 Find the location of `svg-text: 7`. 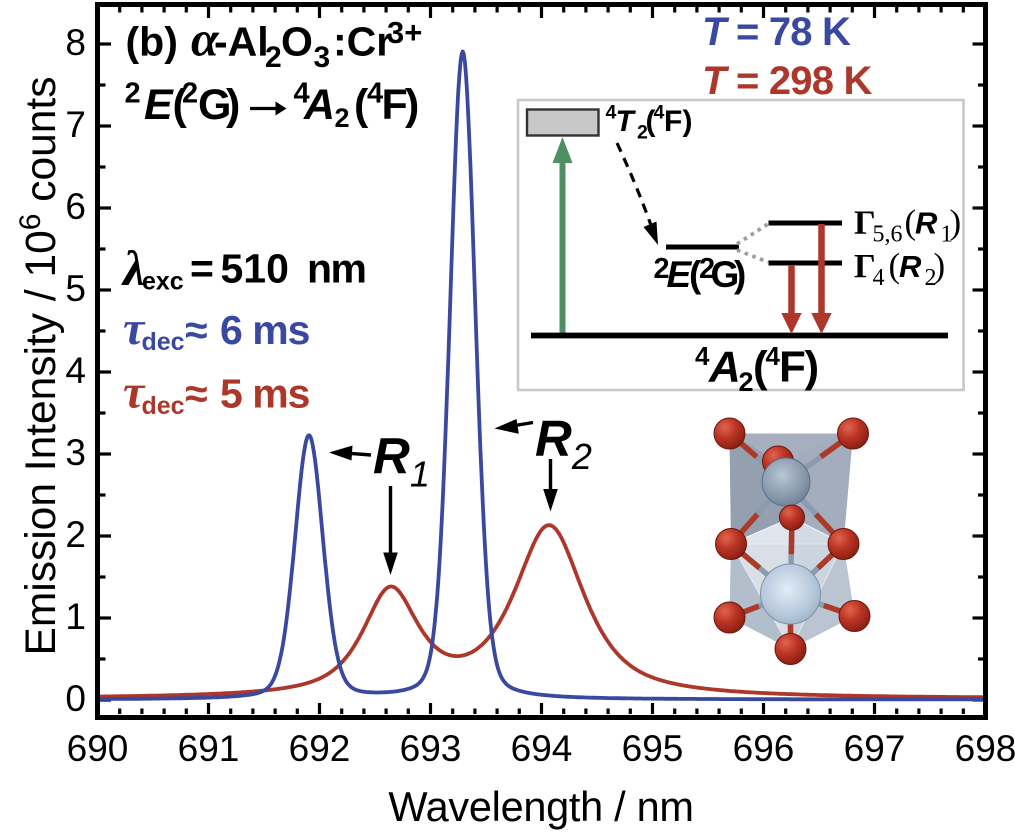

svg-text: 7 is located at coordinates (75, 124).